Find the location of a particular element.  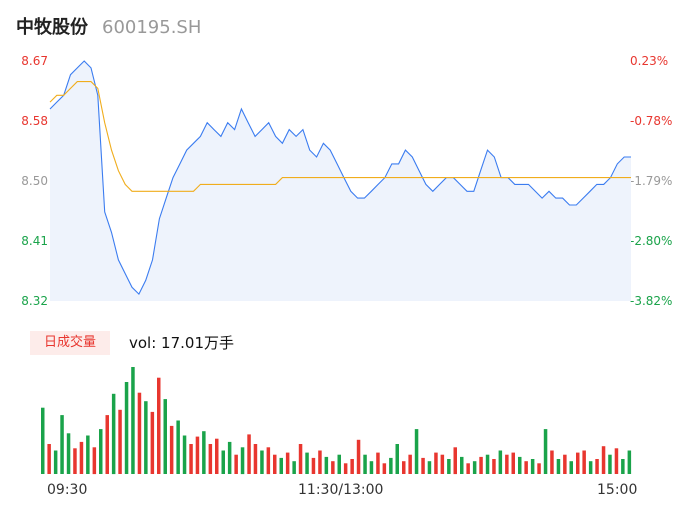

price-tick: 8.32 is located at coordinates (34, 301).